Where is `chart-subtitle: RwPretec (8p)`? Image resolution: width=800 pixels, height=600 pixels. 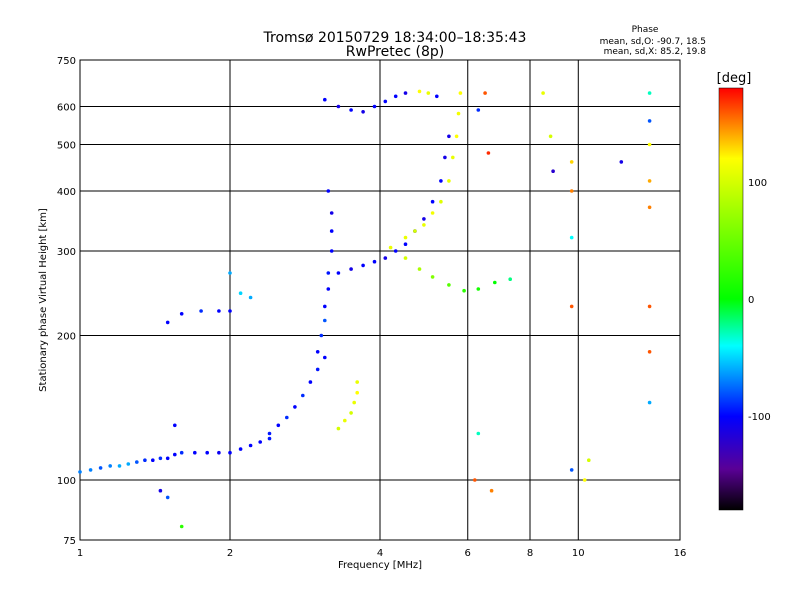 chart-subtitle: RwPretec (8p) is located at coordinates (395, 52).